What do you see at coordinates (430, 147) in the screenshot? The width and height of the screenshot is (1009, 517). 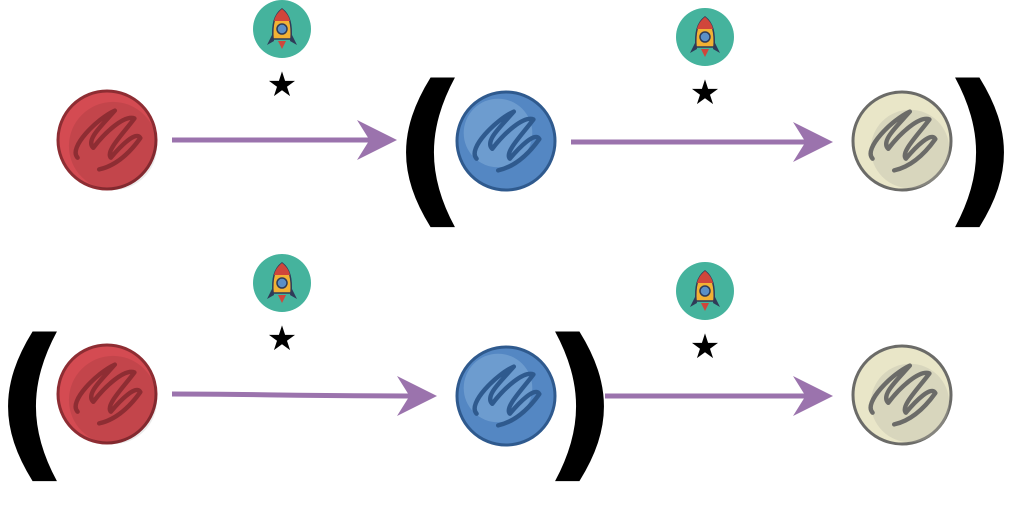 I see `open-parenthesis: (` at bounding box center [430, 147].